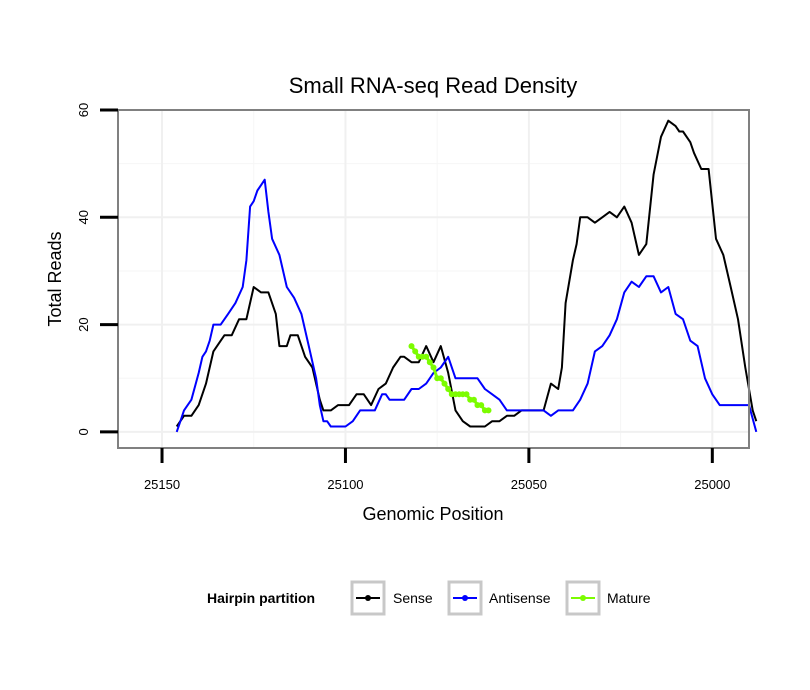  I want to click on legend-item-sense: Sense, so click(391, 598).